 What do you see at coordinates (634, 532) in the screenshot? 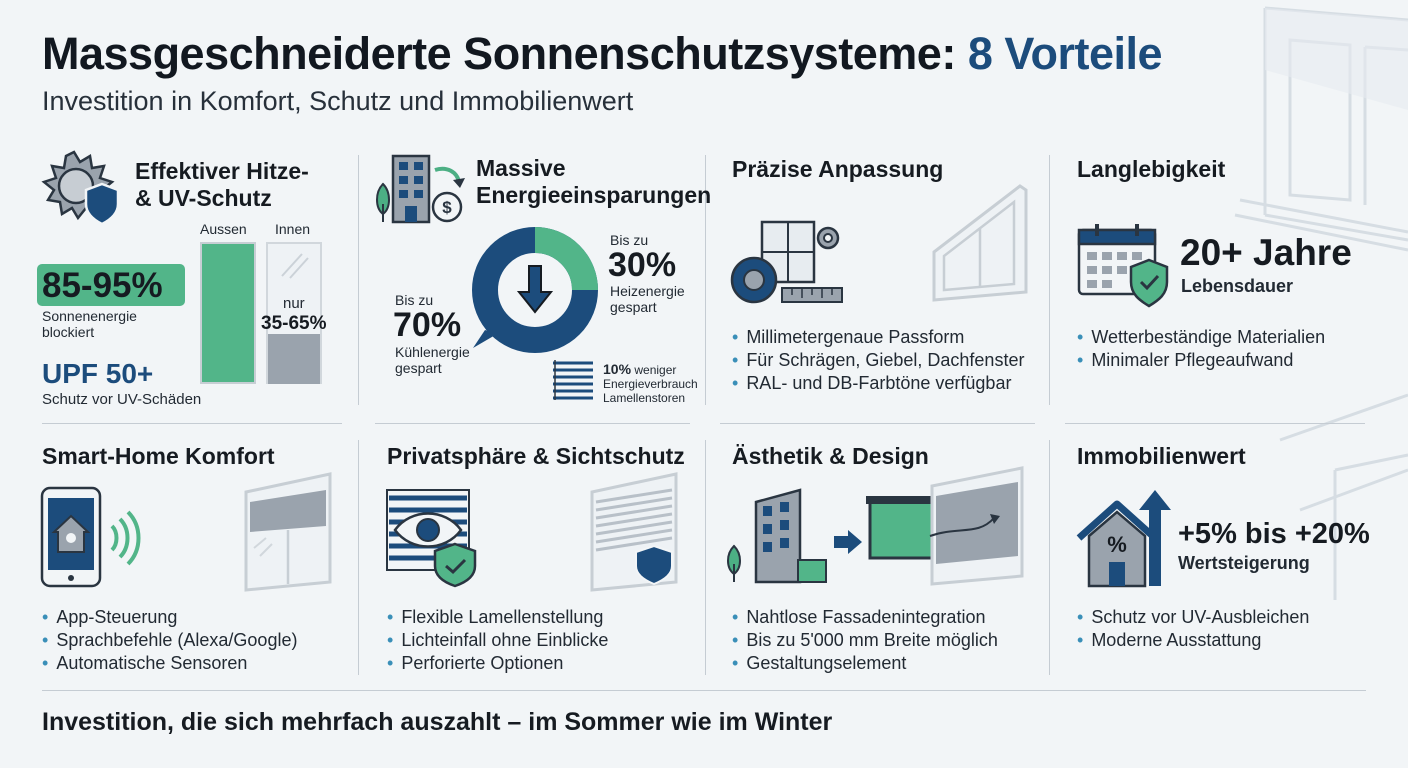
I see `shutter-window-illustration` at bounding box center [634, 532].